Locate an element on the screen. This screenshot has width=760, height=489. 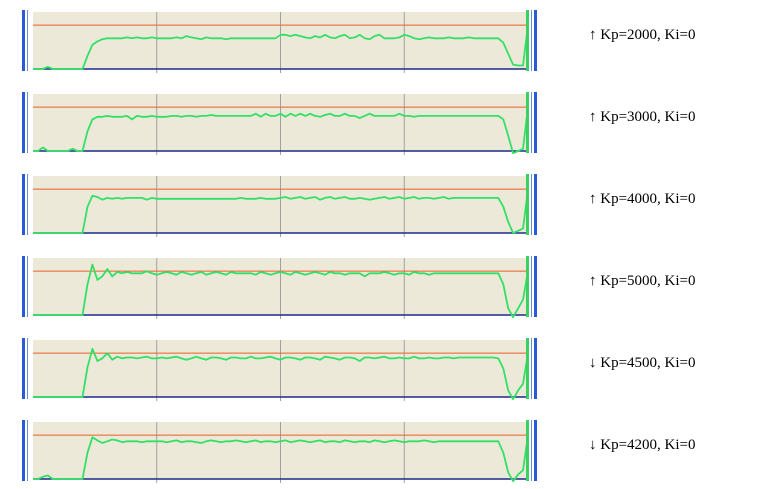
chart-4-arrow-icon: ↑ is located at coordinates (593, 281).